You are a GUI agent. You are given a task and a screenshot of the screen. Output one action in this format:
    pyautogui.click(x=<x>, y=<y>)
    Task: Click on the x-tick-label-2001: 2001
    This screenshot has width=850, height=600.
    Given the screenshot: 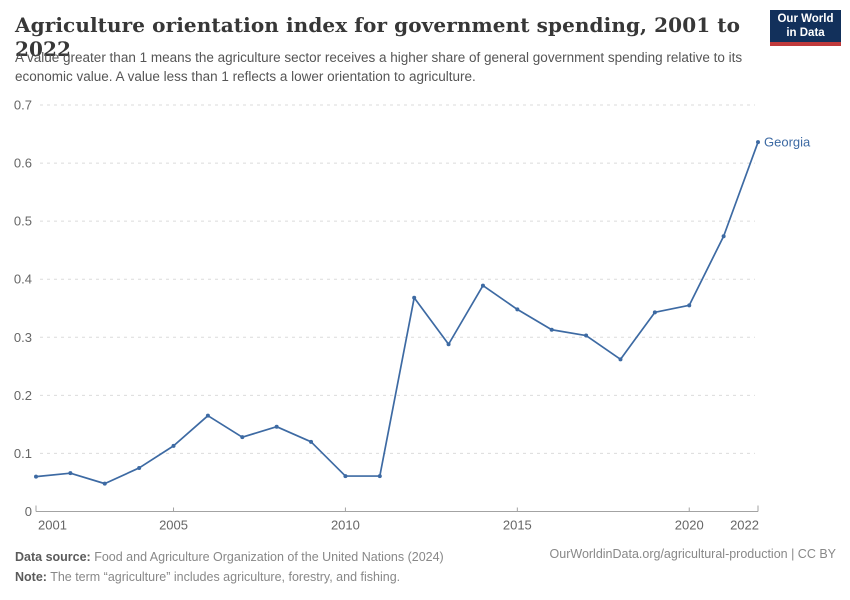 What is the action you would take?
    pyautogui.click(x=52, y=525)
    